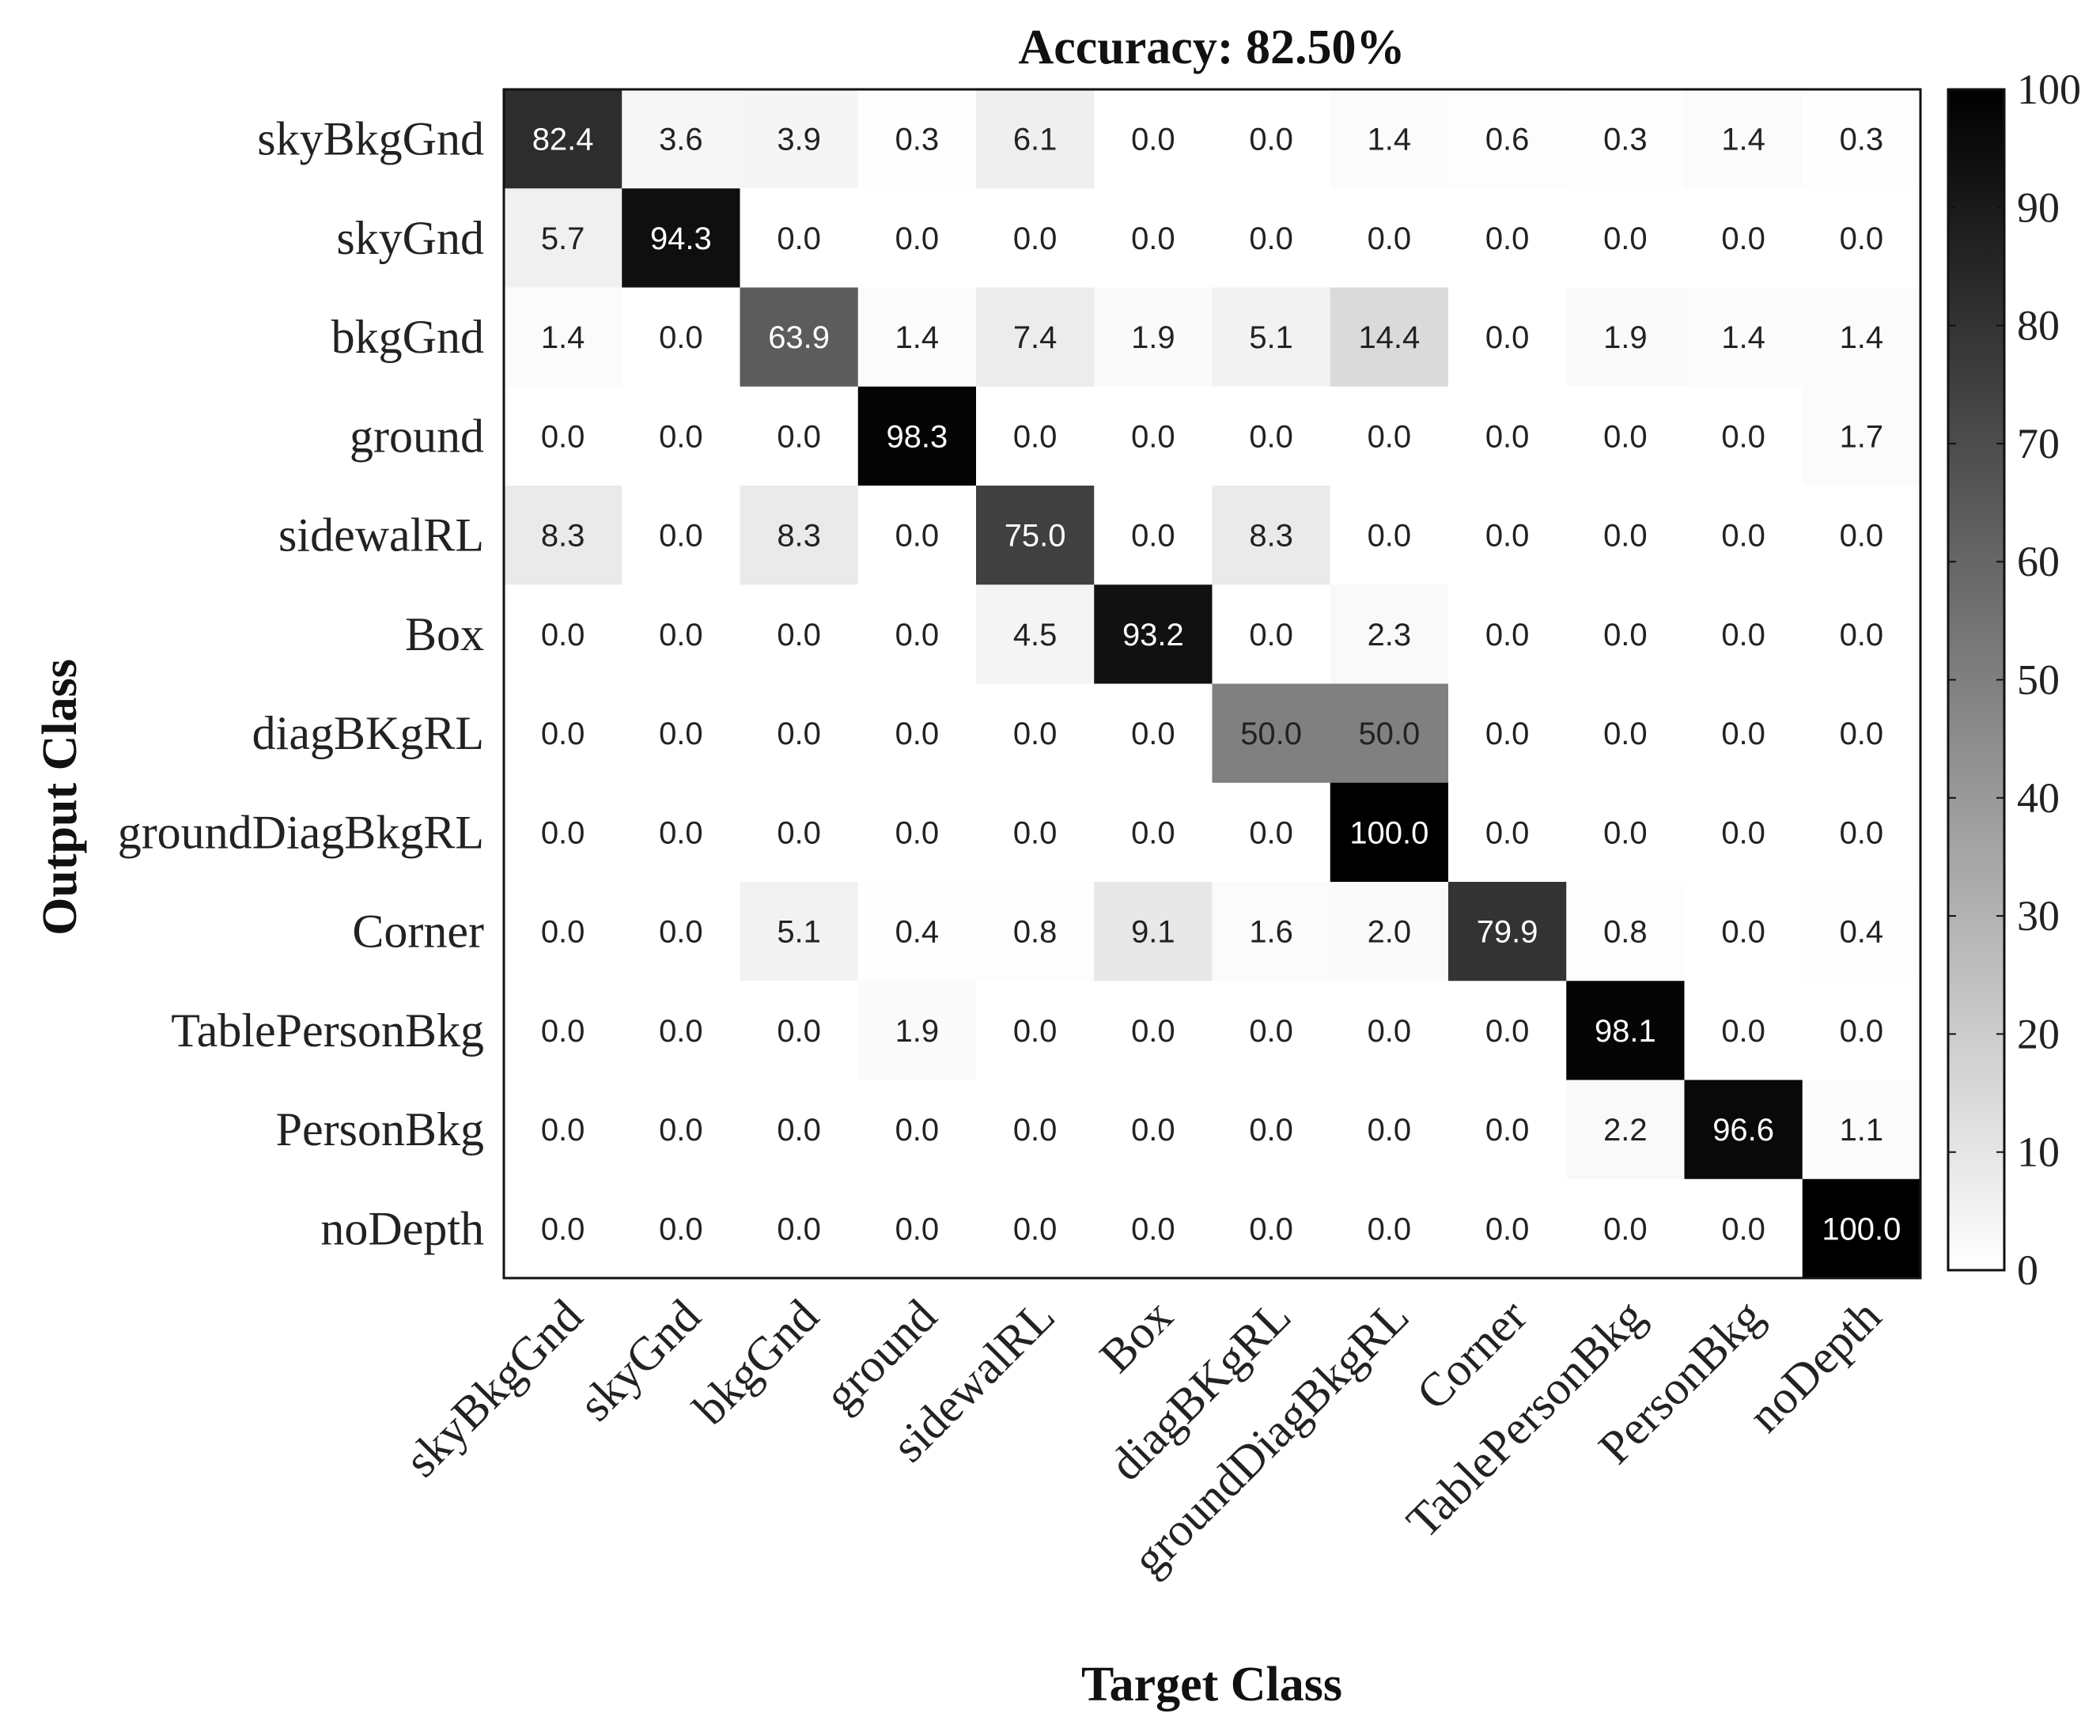 The width and height of the screenshot is (2100, 1736). Describe the element at coordinates (417, 436) in the screenshot. I see `y-tick-label: ground` at that location.